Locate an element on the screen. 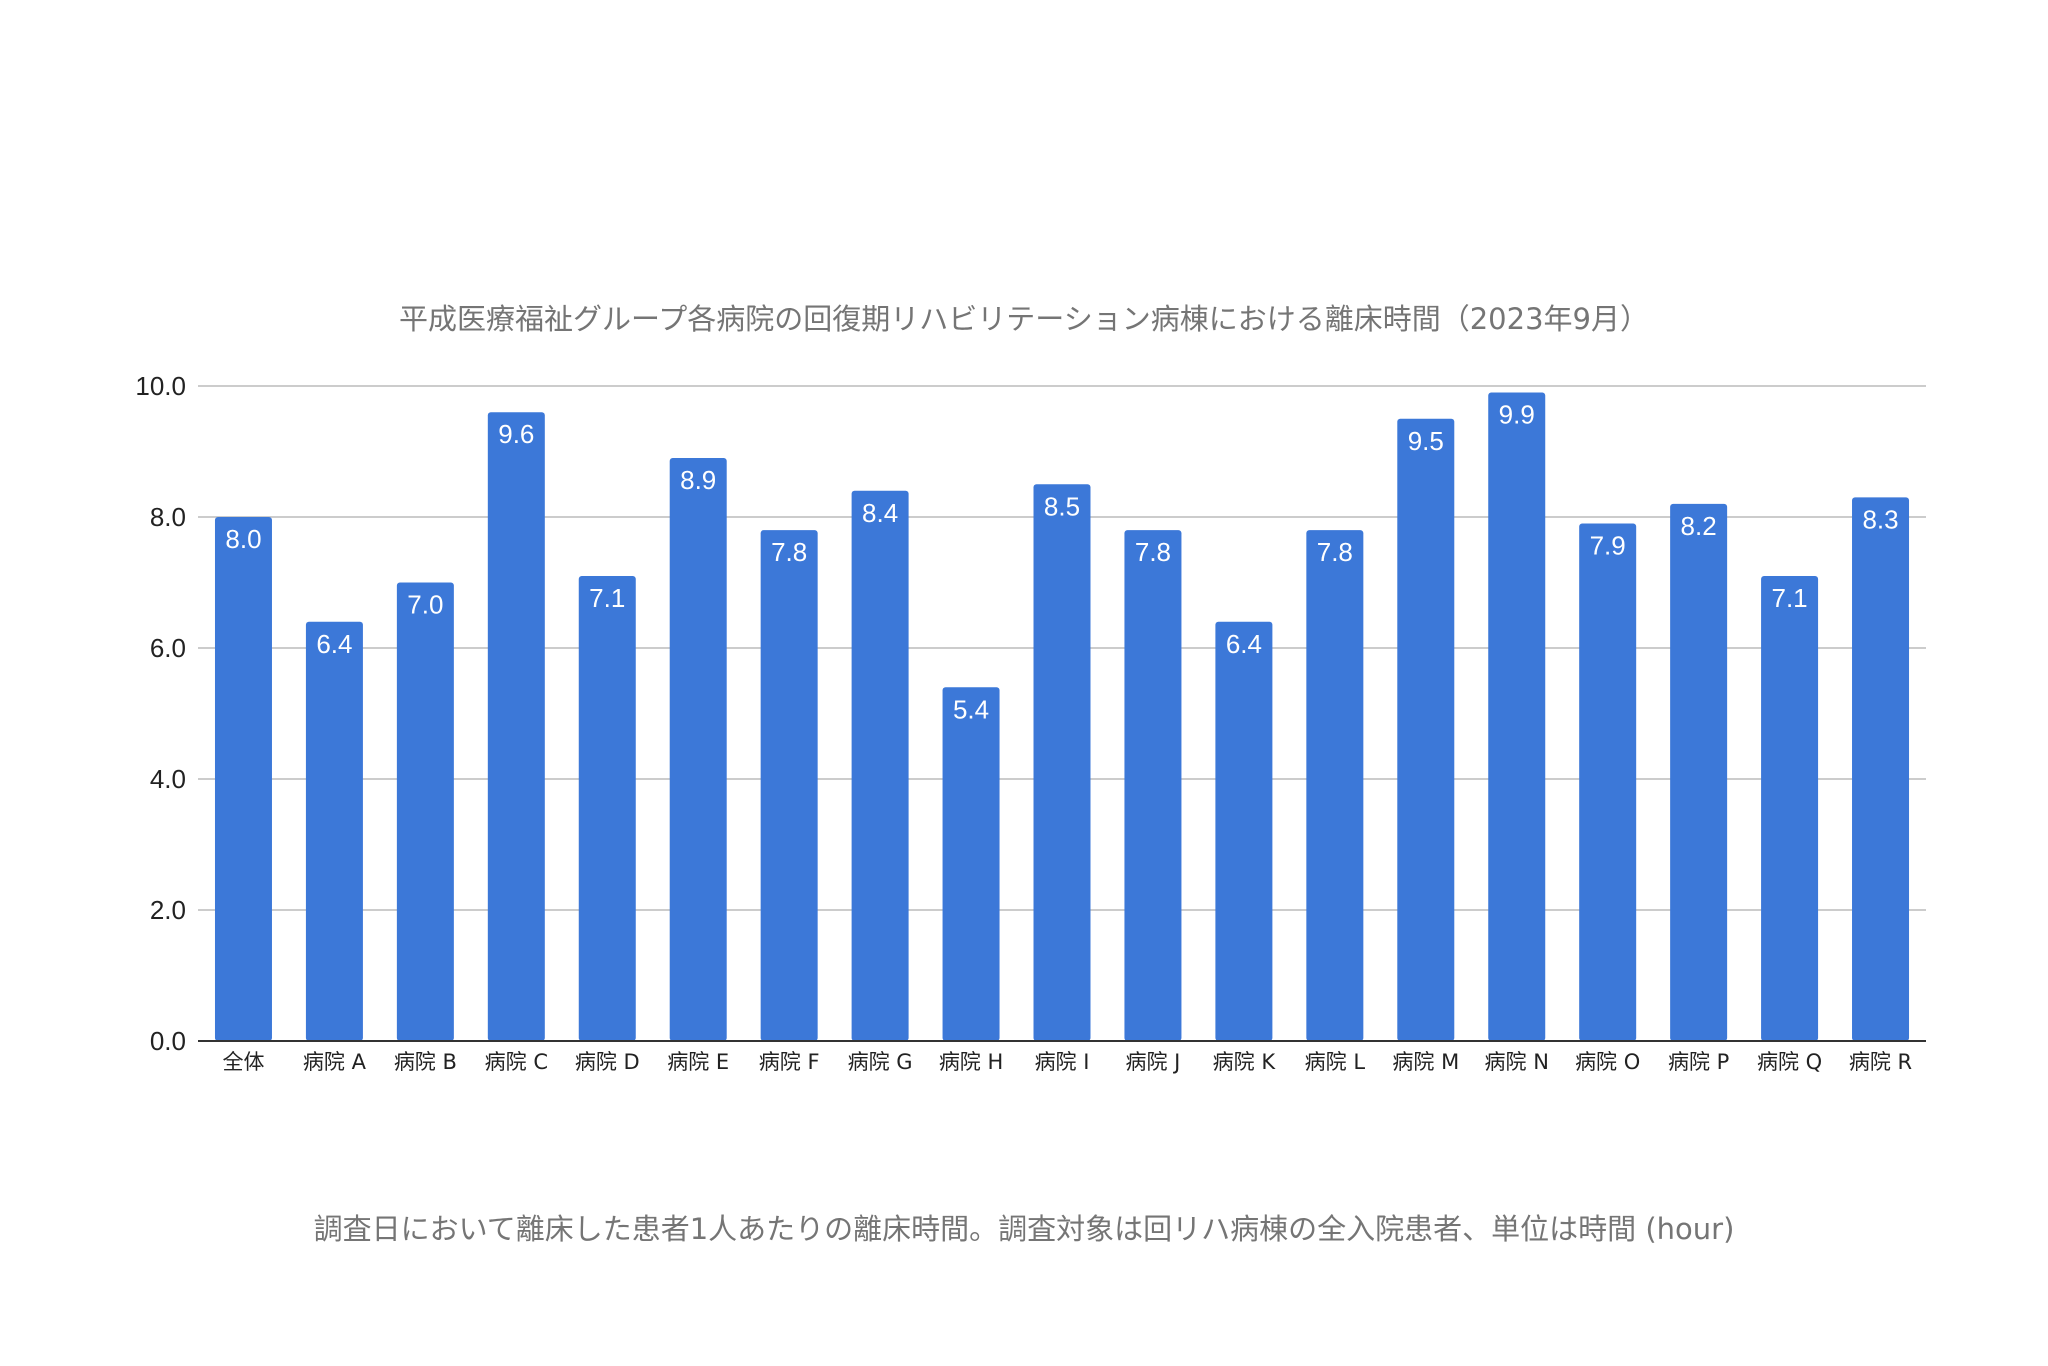  x-tick-label: 病院 O is located at coordinates (1607, 1062).